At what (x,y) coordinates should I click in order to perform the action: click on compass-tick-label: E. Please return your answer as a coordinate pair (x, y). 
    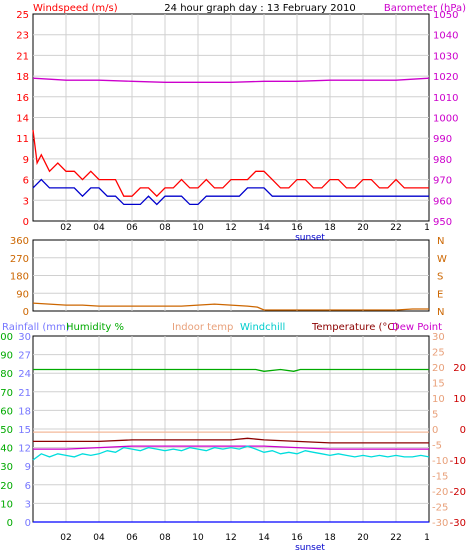
    Looking at the image, I should click on (440, 294).